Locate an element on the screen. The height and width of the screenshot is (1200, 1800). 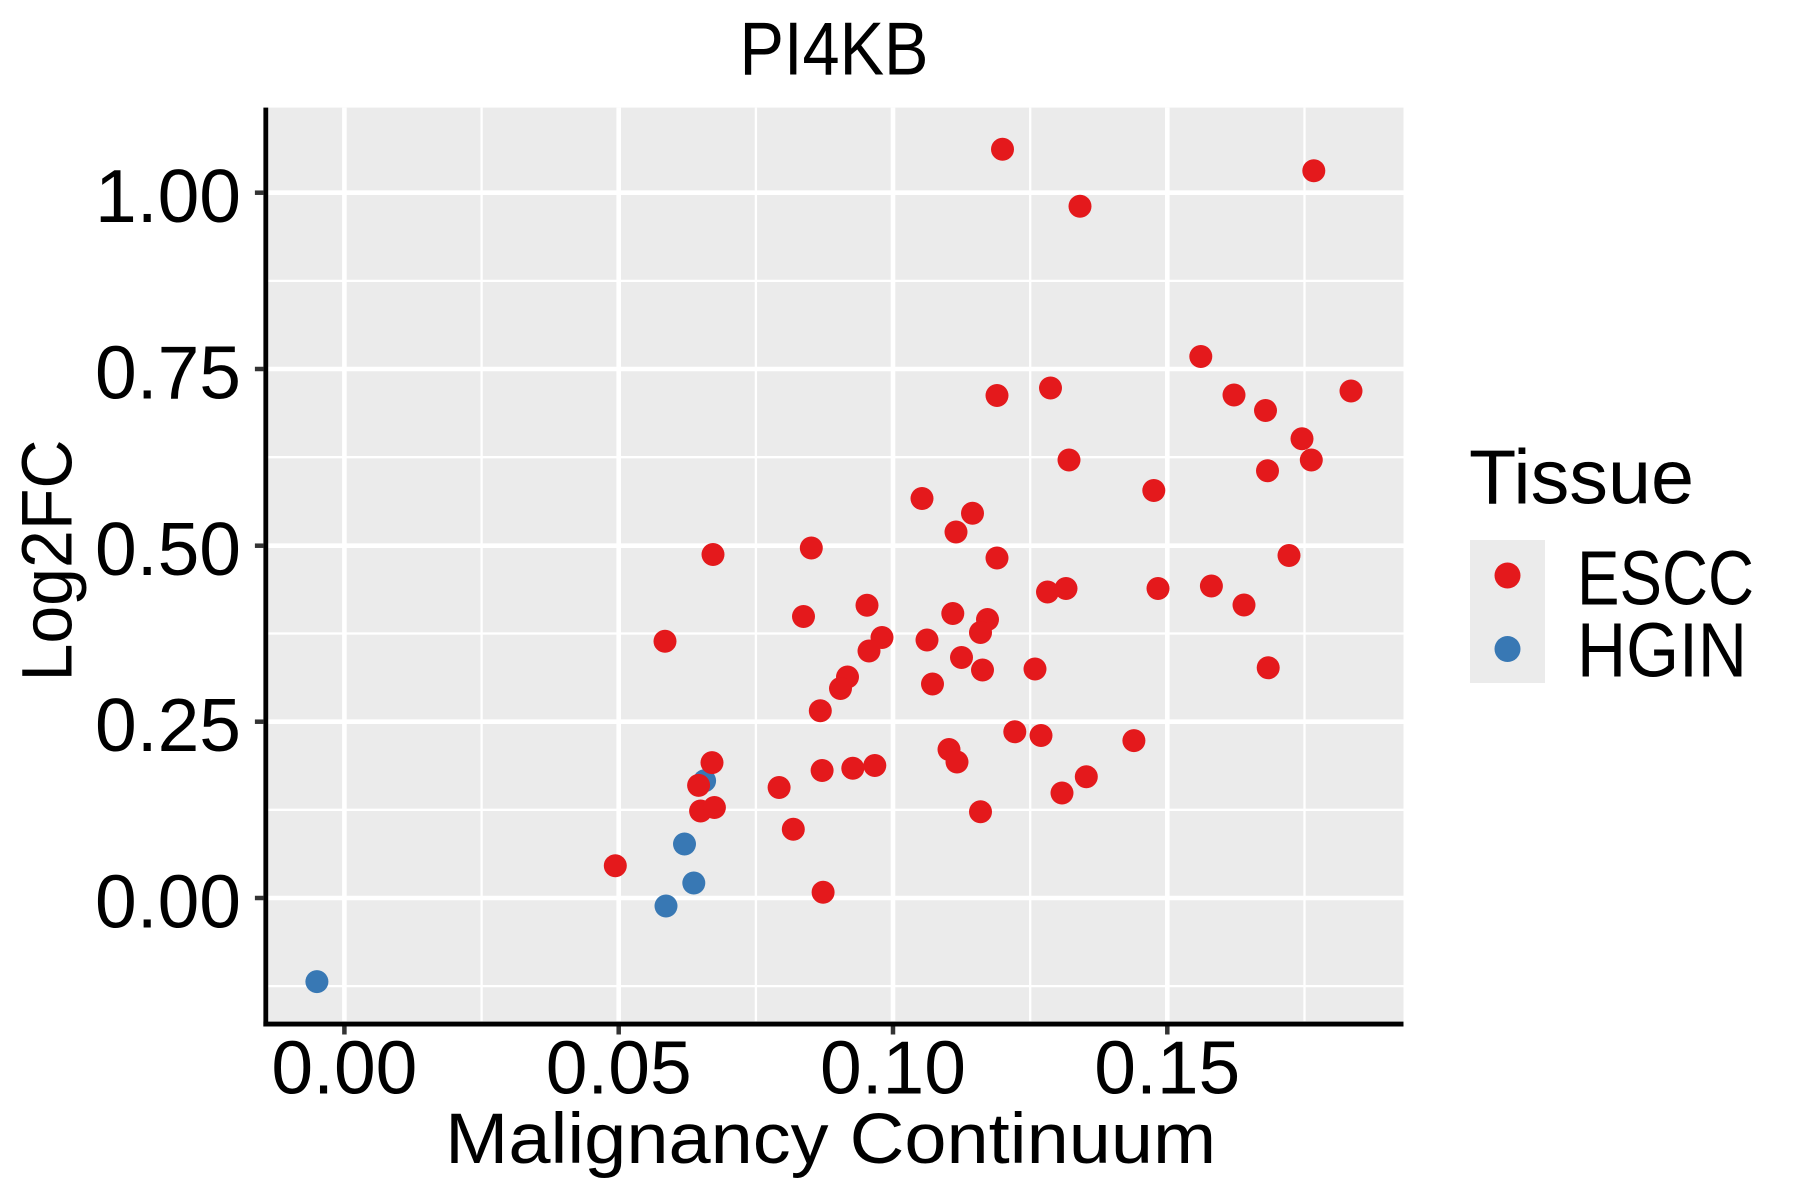
svg-text: Log2FC is located at coordinates (48, 561).